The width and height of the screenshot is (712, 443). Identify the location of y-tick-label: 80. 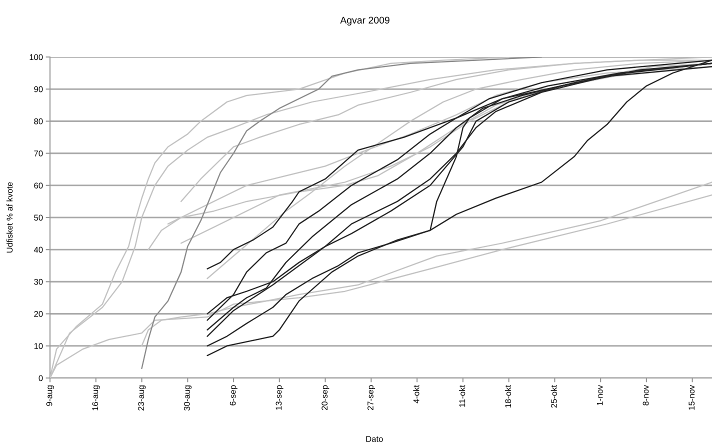
(38, 121).